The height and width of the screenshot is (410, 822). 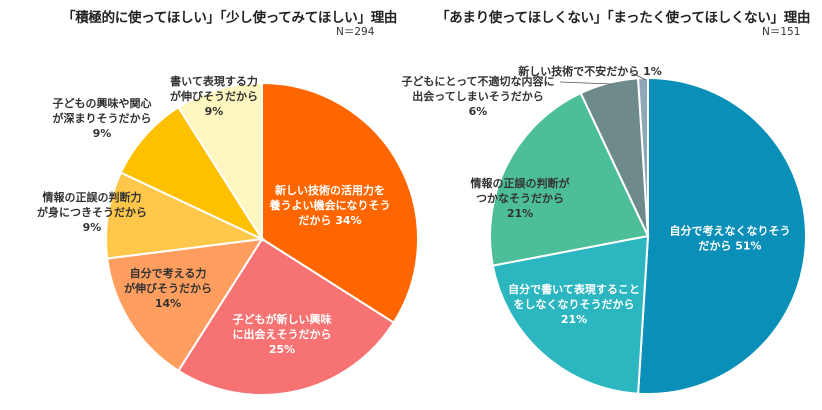 I want to click on slice-label: 新しい技術で不安だから 1%, so click(x=590, y=71).